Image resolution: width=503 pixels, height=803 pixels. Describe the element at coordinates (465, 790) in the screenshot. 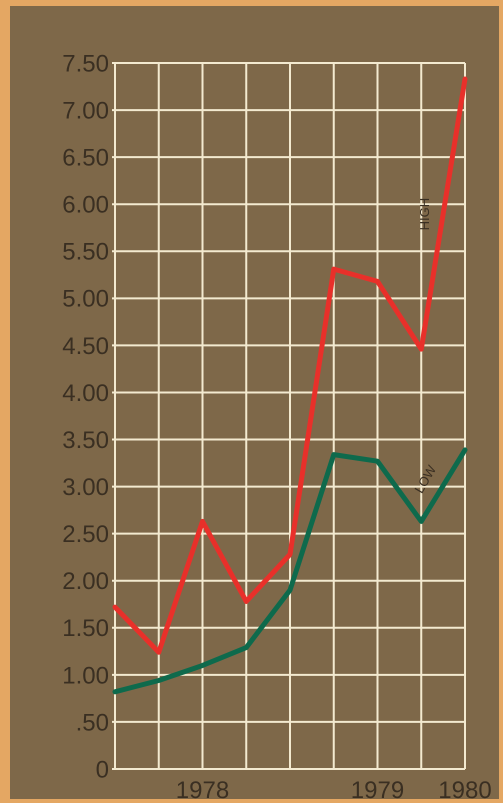

I see `x-tick-label: 1980` at that location.